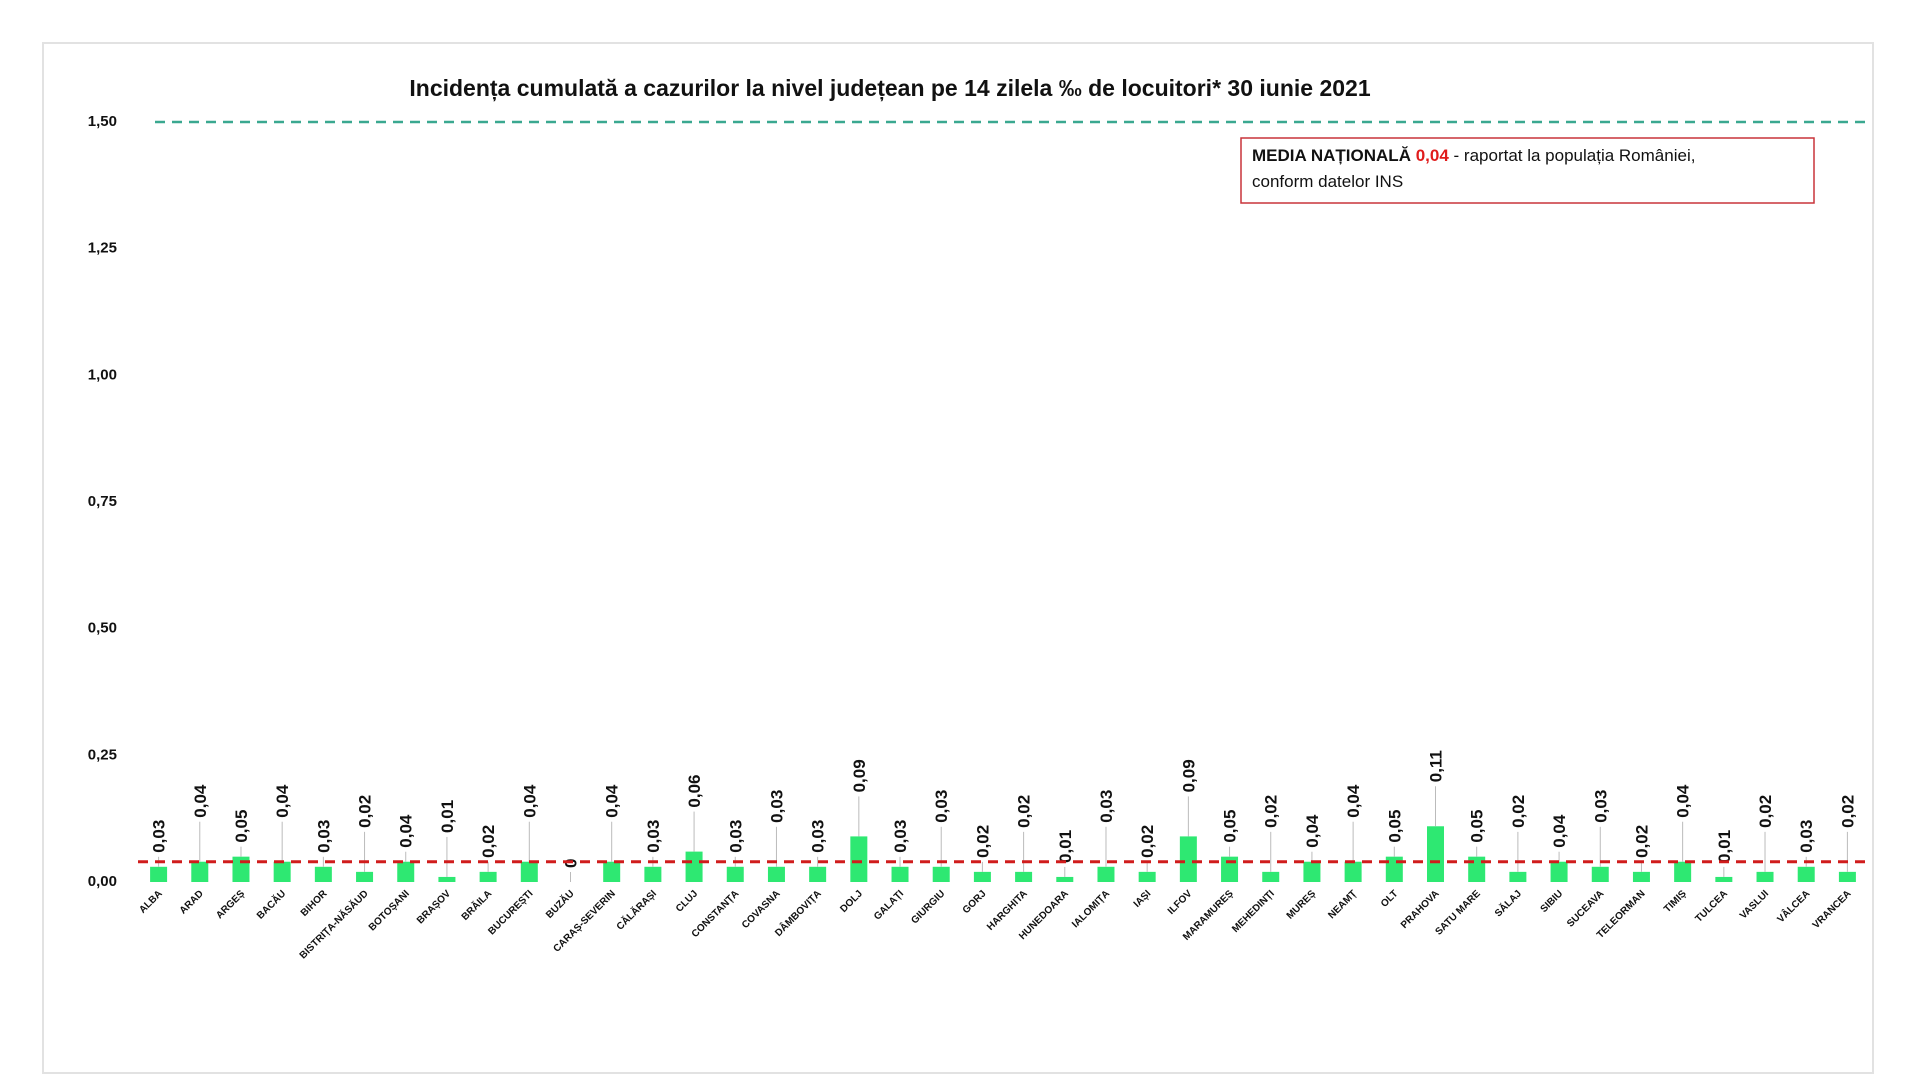 The height and width of the screenshot is (1088, 1920). Describe the element at coordinates (102, 881) in the screenshot. I see `y-tick-label: 0,00` at that location.